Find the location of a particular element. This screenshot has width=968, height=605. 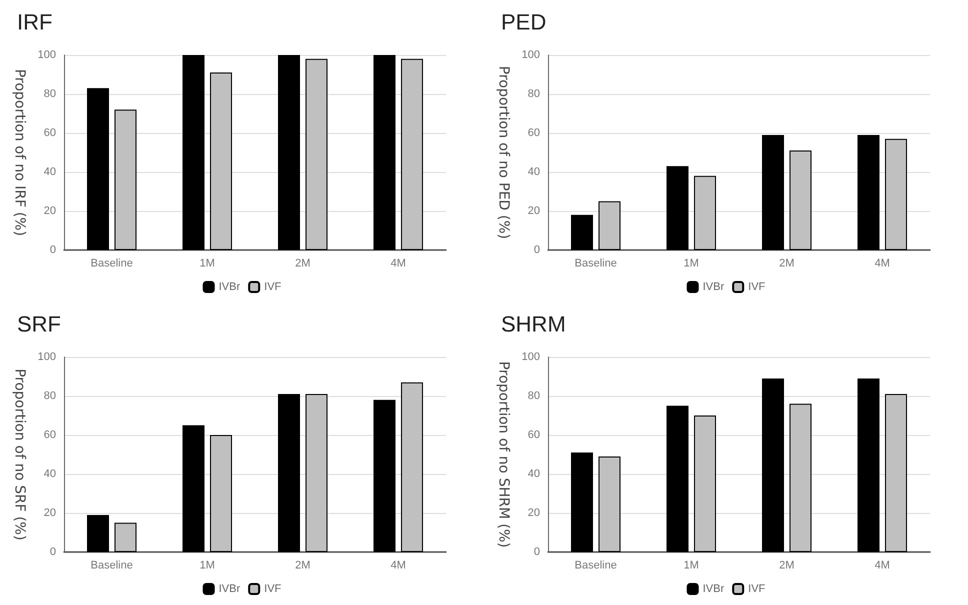

y-axis-title: Proportion of no SHRM (%) is located at coordinates (504, 454).